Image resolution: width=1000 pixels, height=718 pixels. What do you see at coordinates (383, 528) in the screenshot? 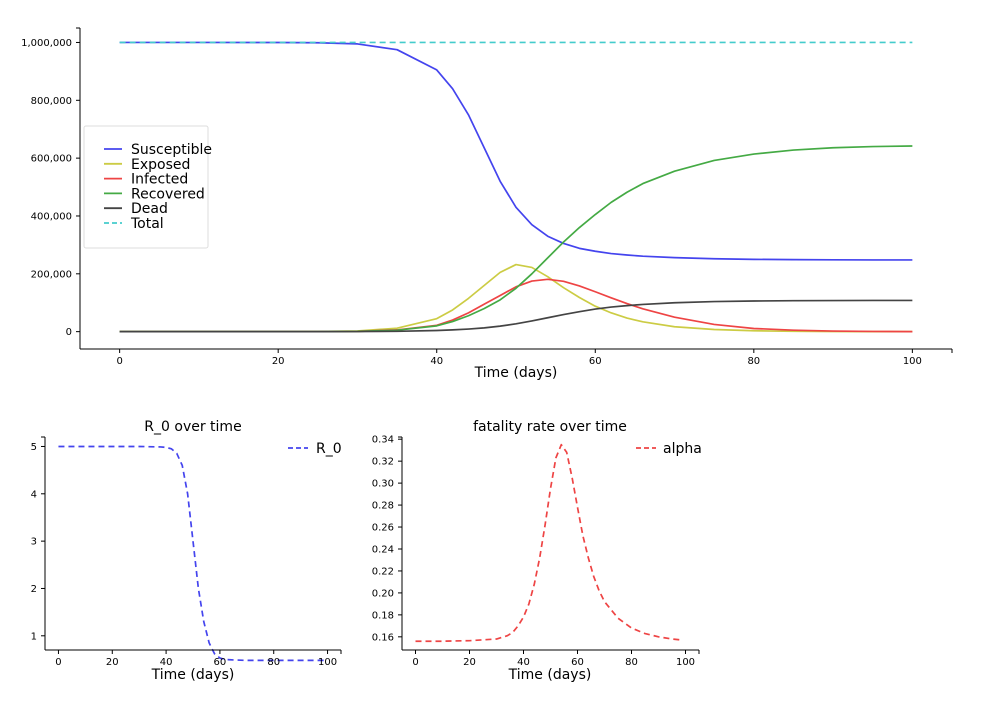
I see `fatality-y-tick-label-5: 0.26` at bounding box center [383, 528].